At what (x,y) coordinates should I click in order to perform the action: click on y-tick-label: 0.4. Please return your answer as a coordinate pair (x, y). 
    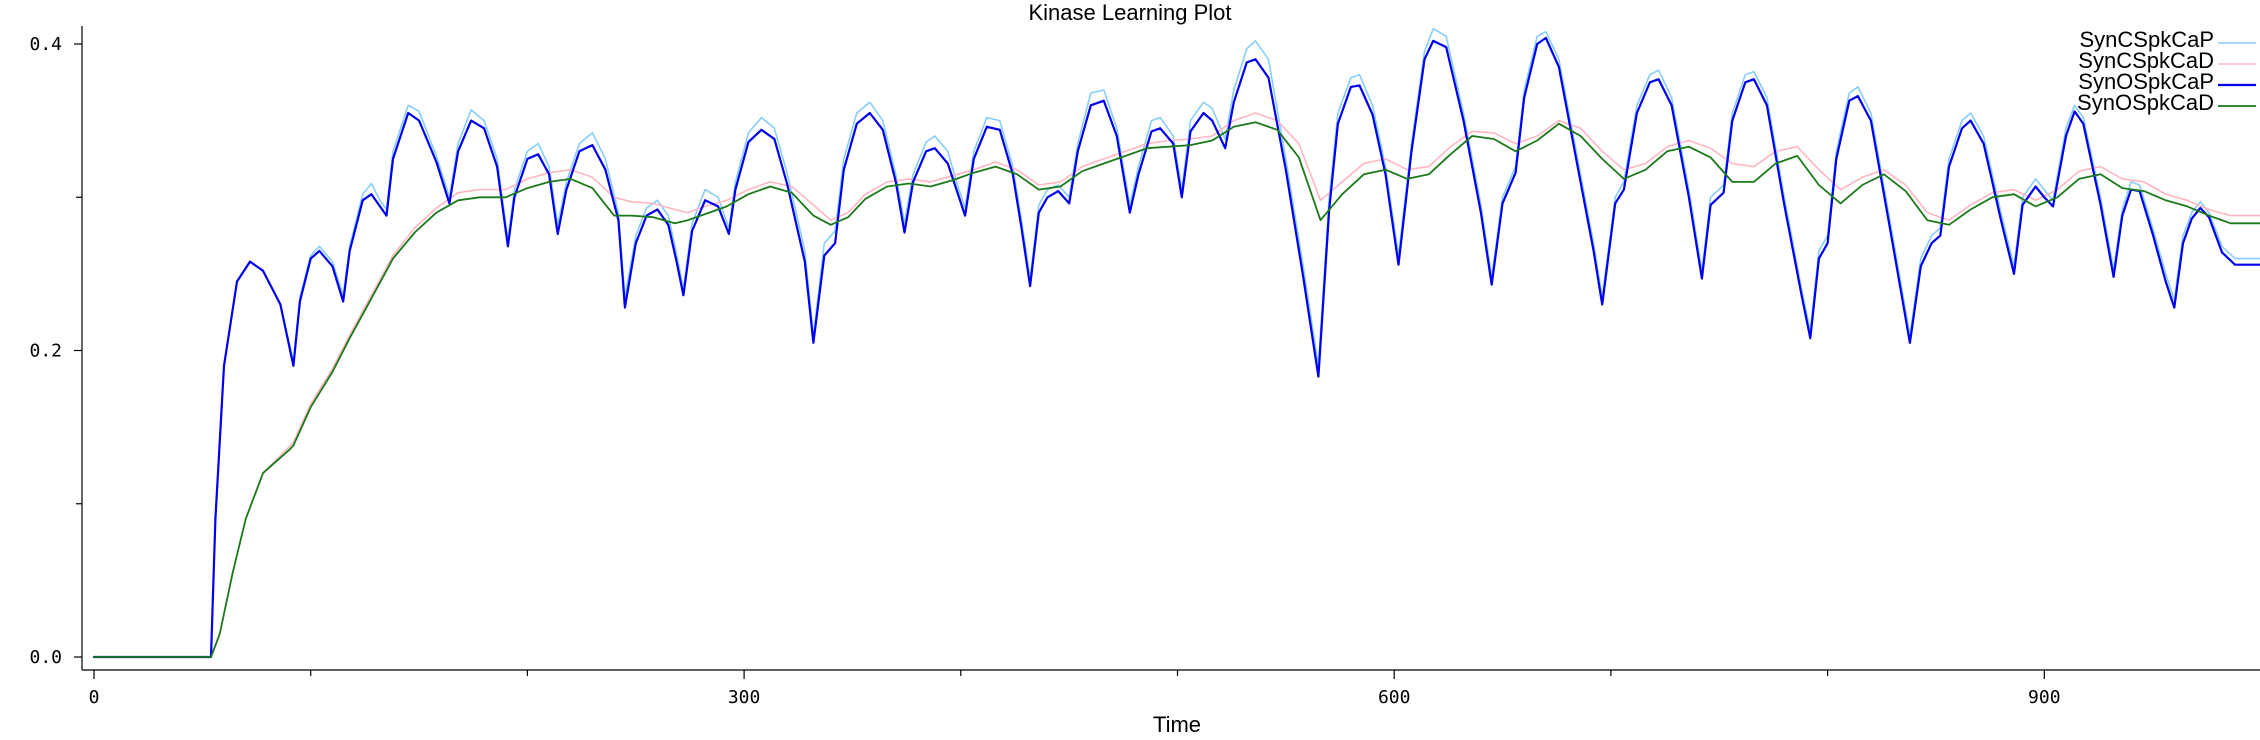
    Looking at the image, I should click on (45, 44).